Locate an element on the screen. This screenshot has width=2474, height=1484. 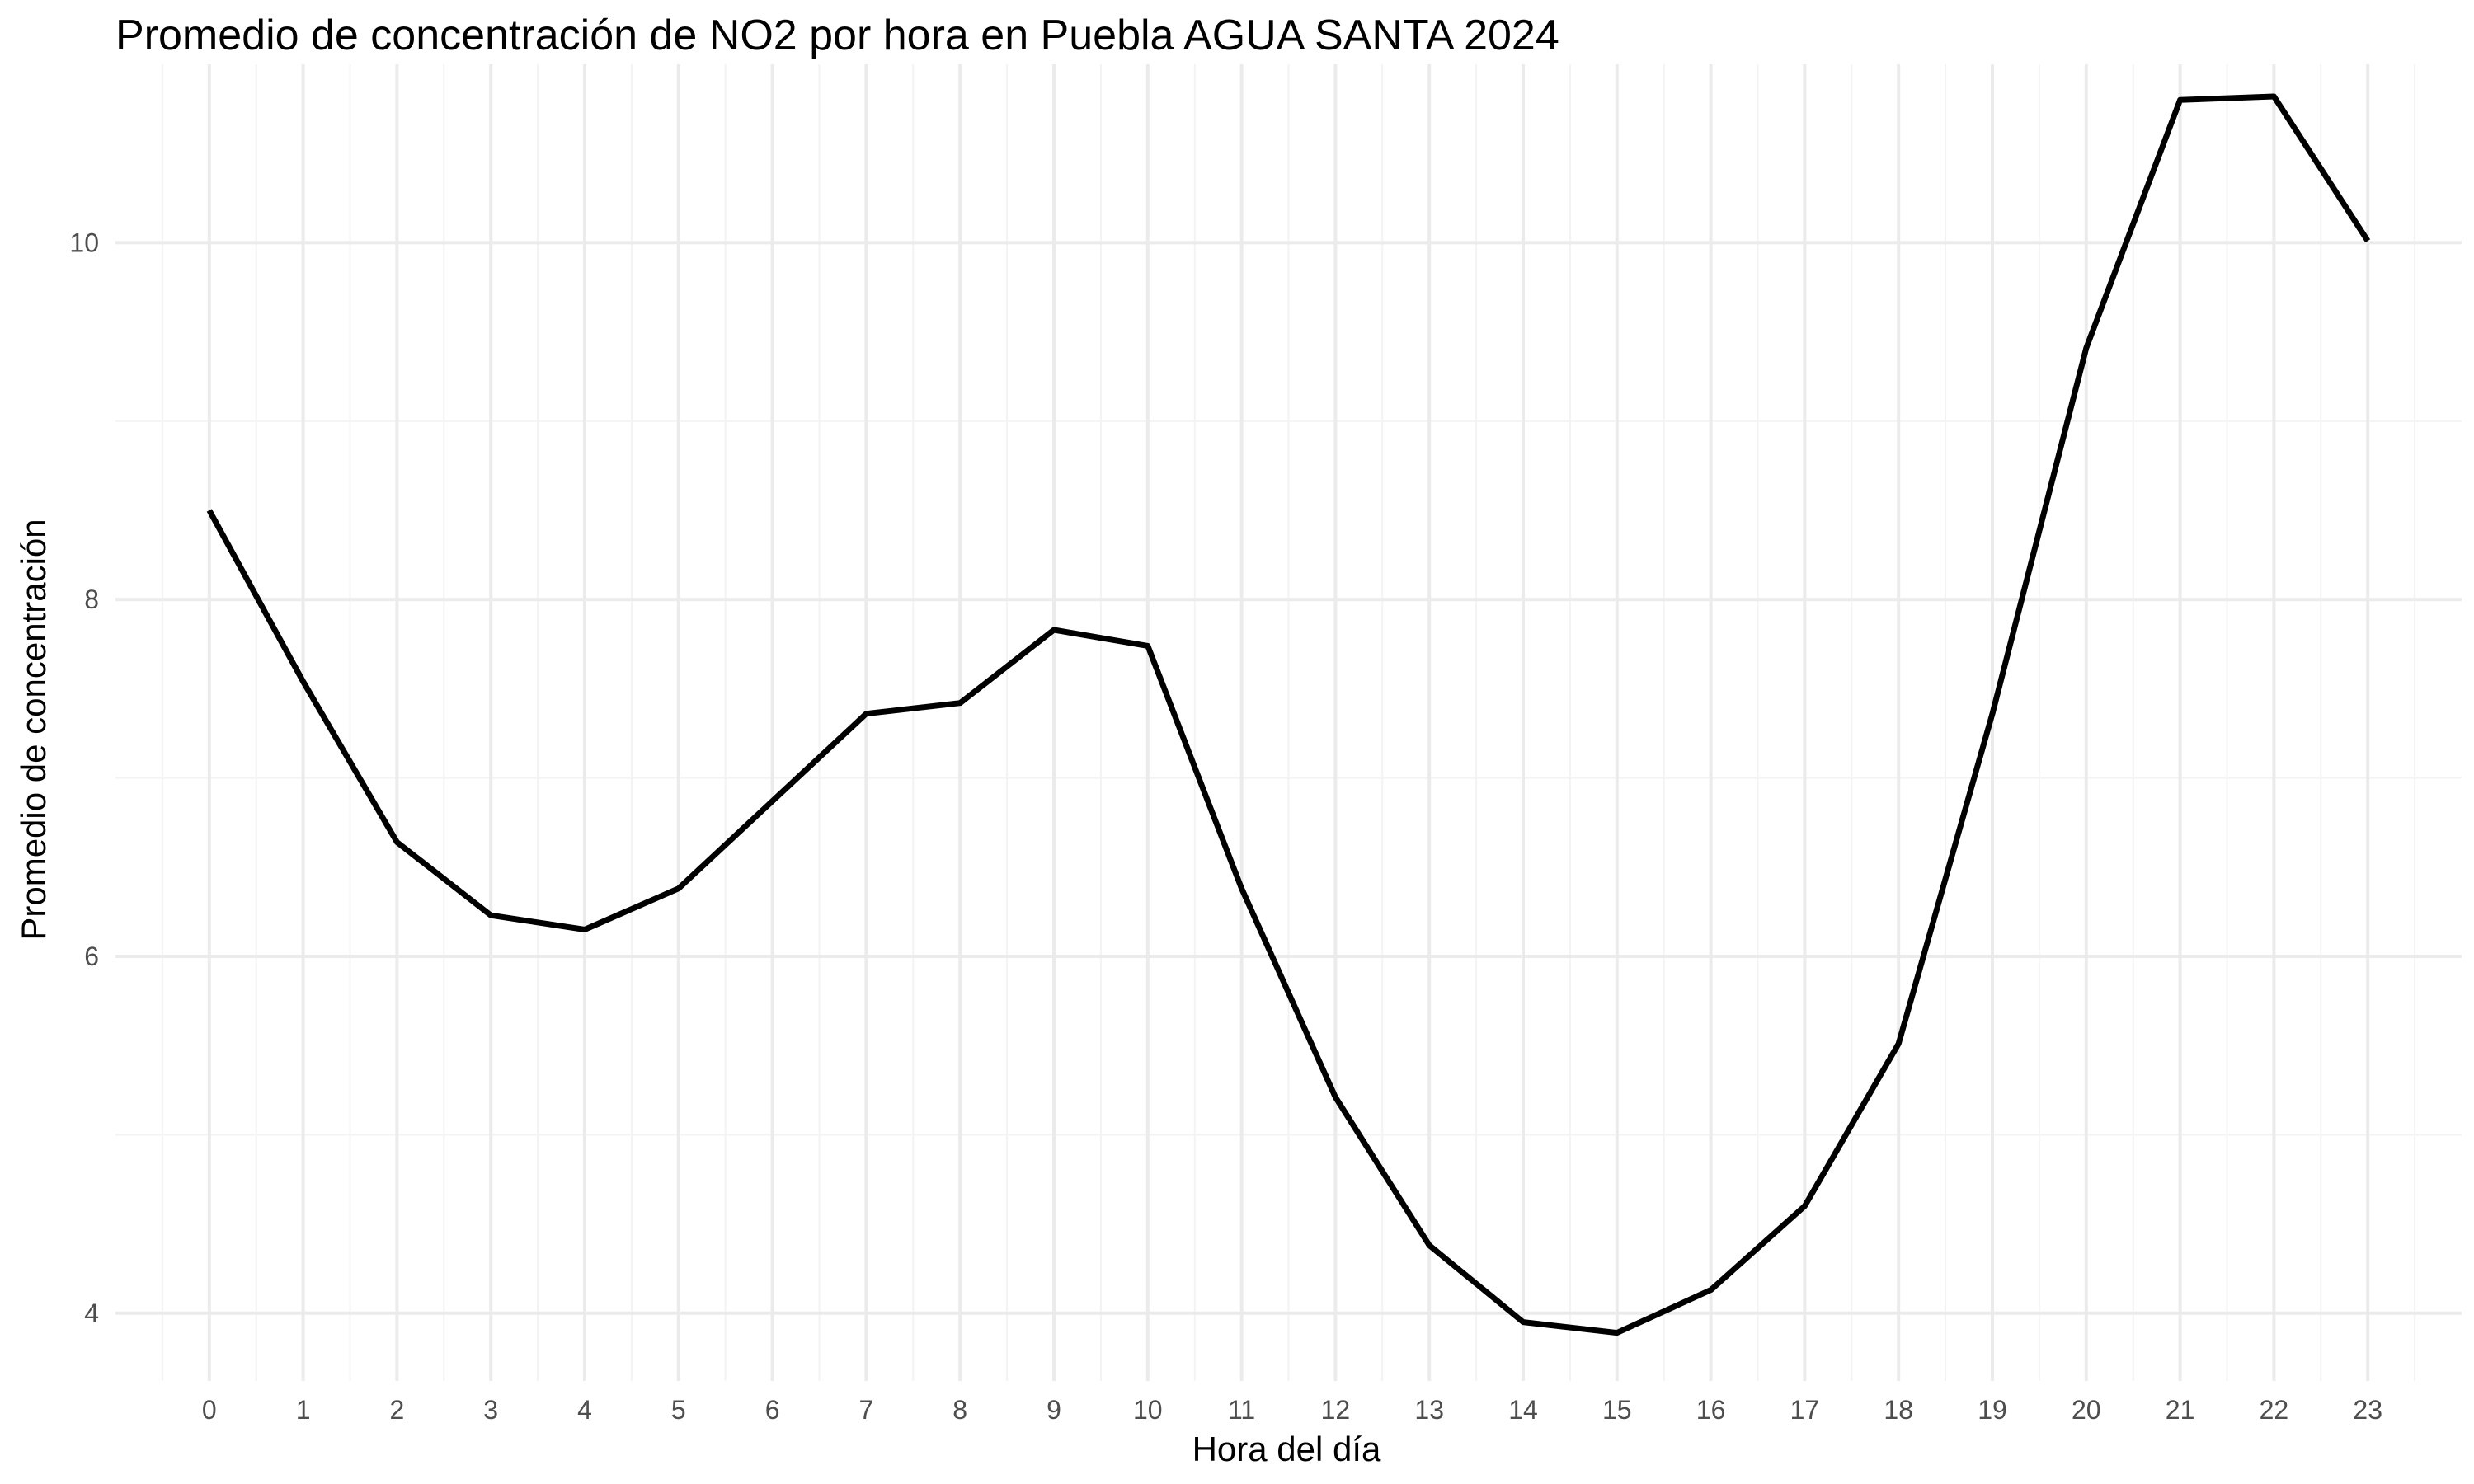
x-tick-label: 14 is located at coordinates (1523, 1410).